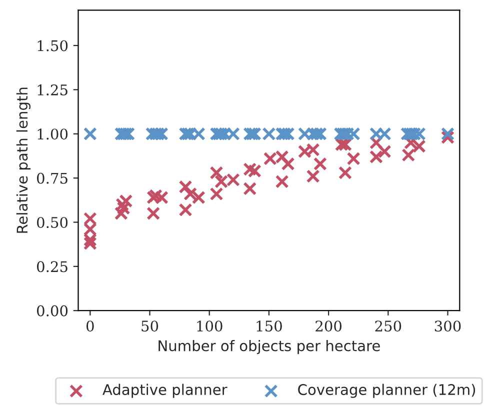  Describe the element at coordinates (52, 178) in the screenshot. I see `y-tick-label: 0.75` at that location.